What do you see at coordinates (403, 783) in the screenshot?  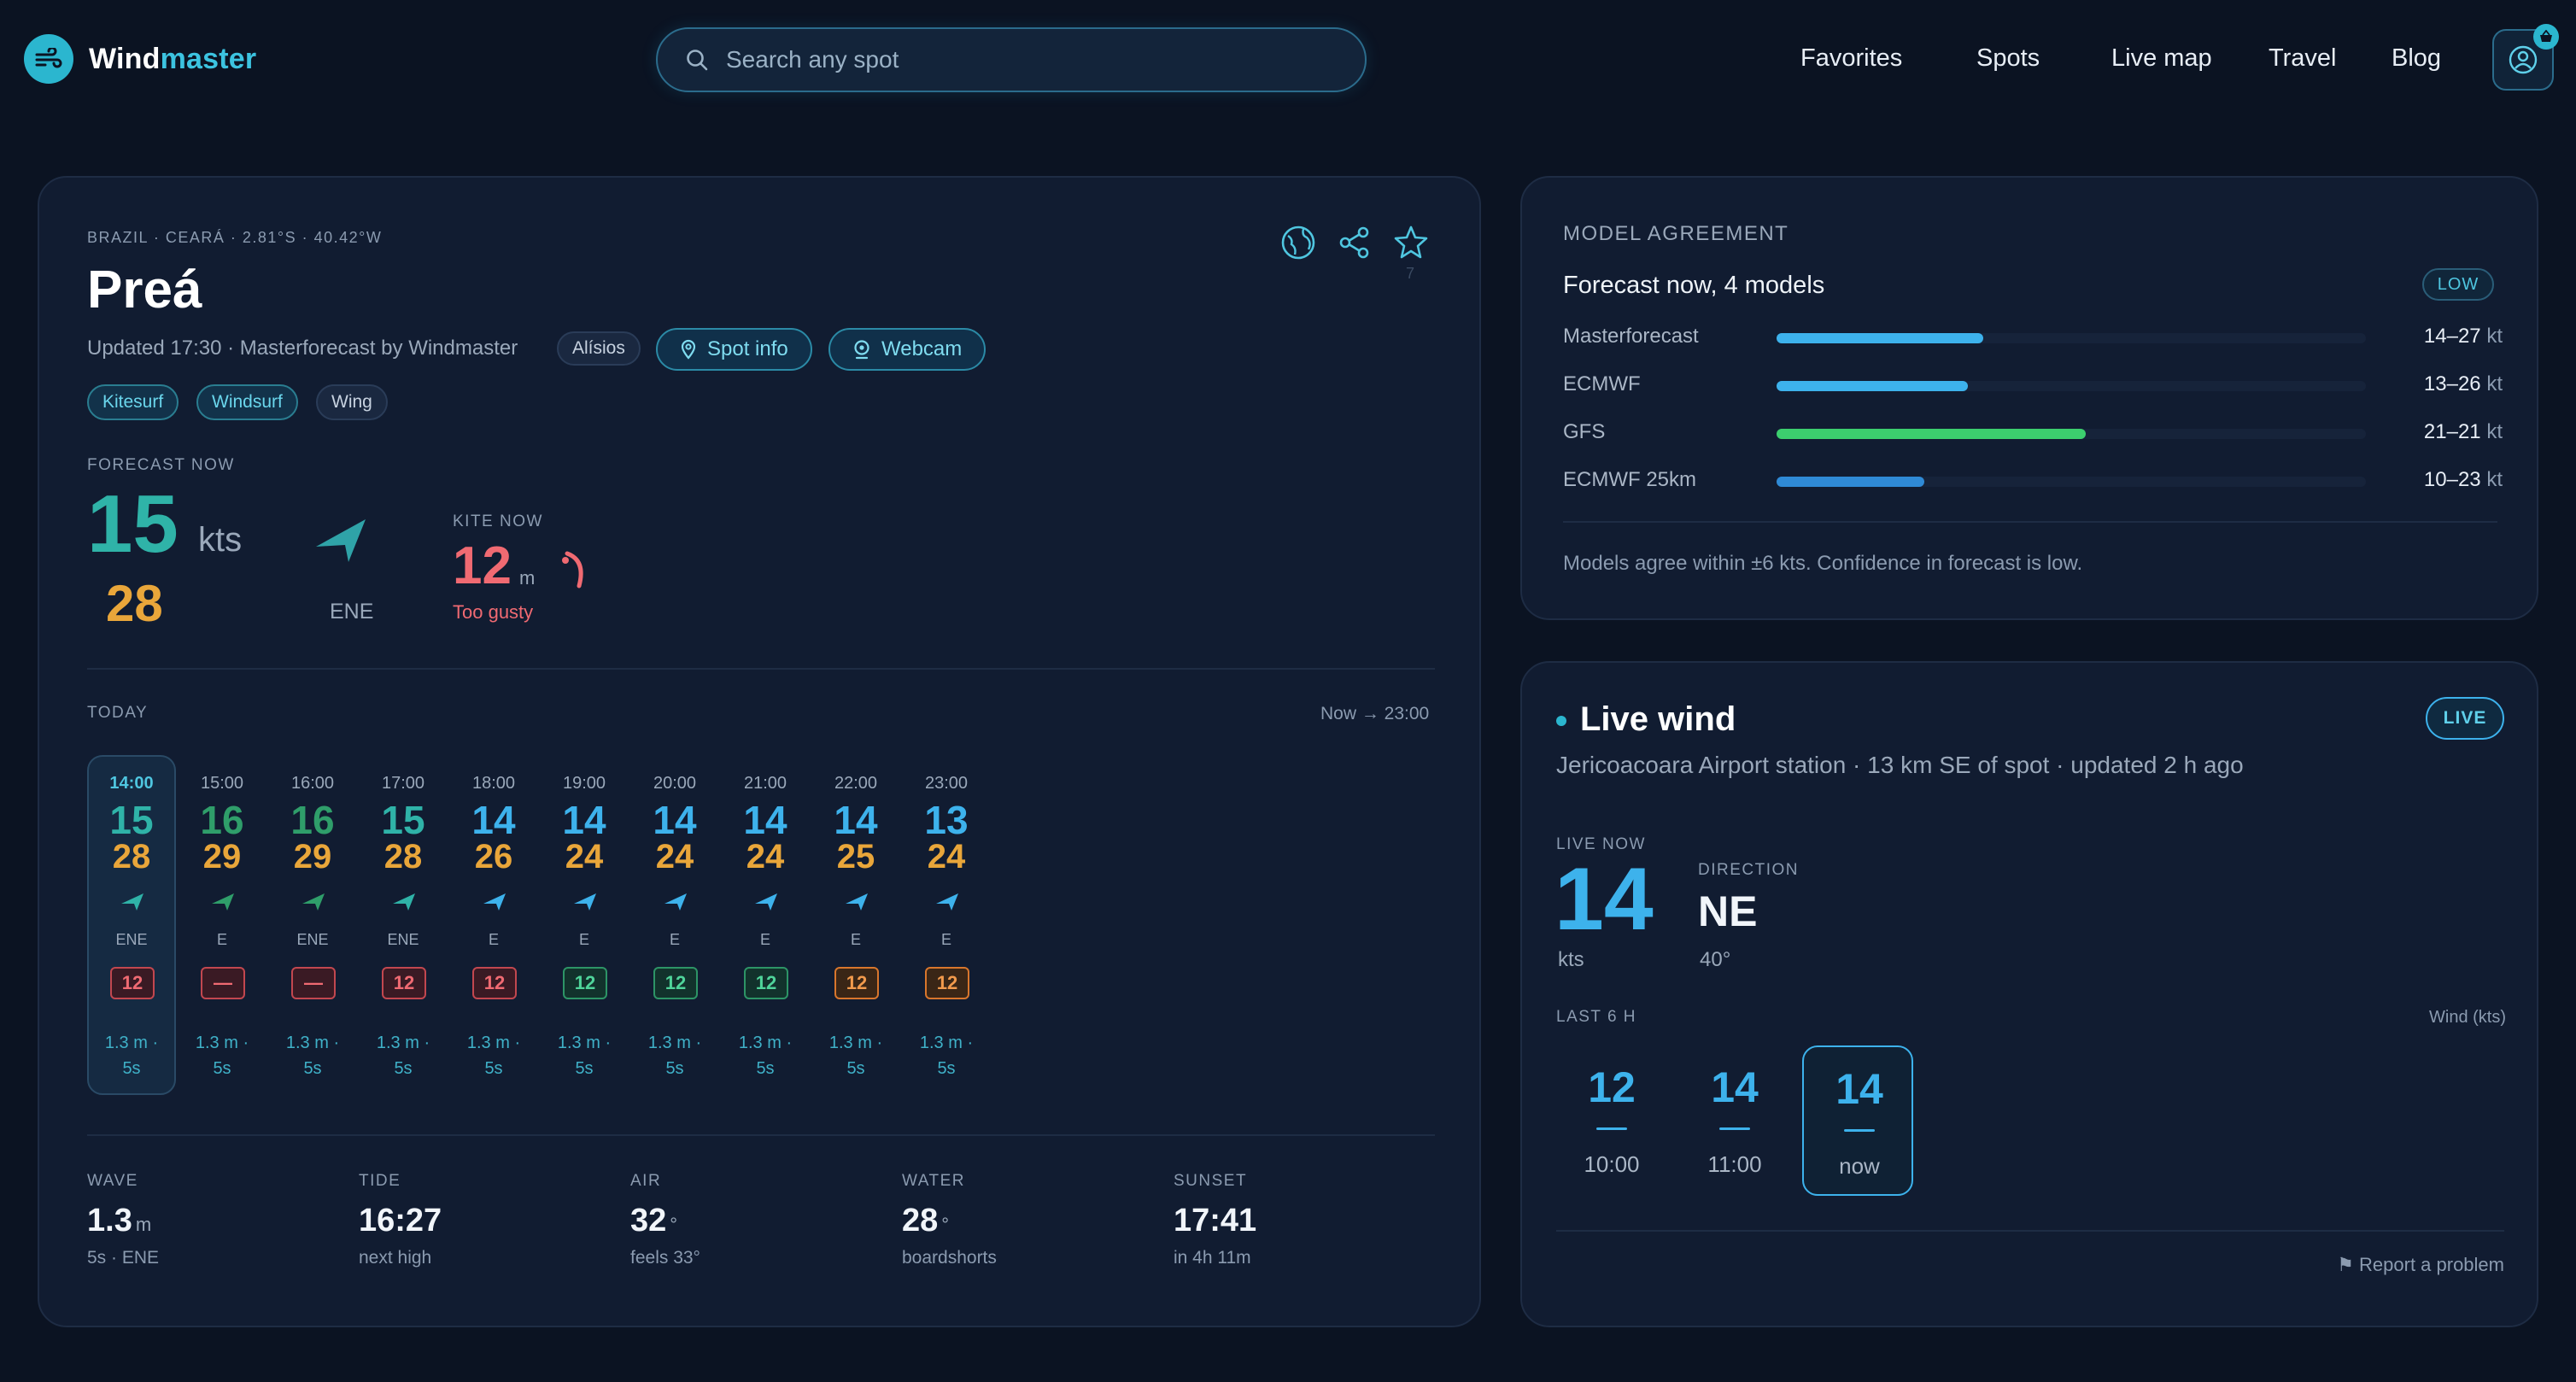 I see `hour-time: 17:00` at bounding box center [403, 783].